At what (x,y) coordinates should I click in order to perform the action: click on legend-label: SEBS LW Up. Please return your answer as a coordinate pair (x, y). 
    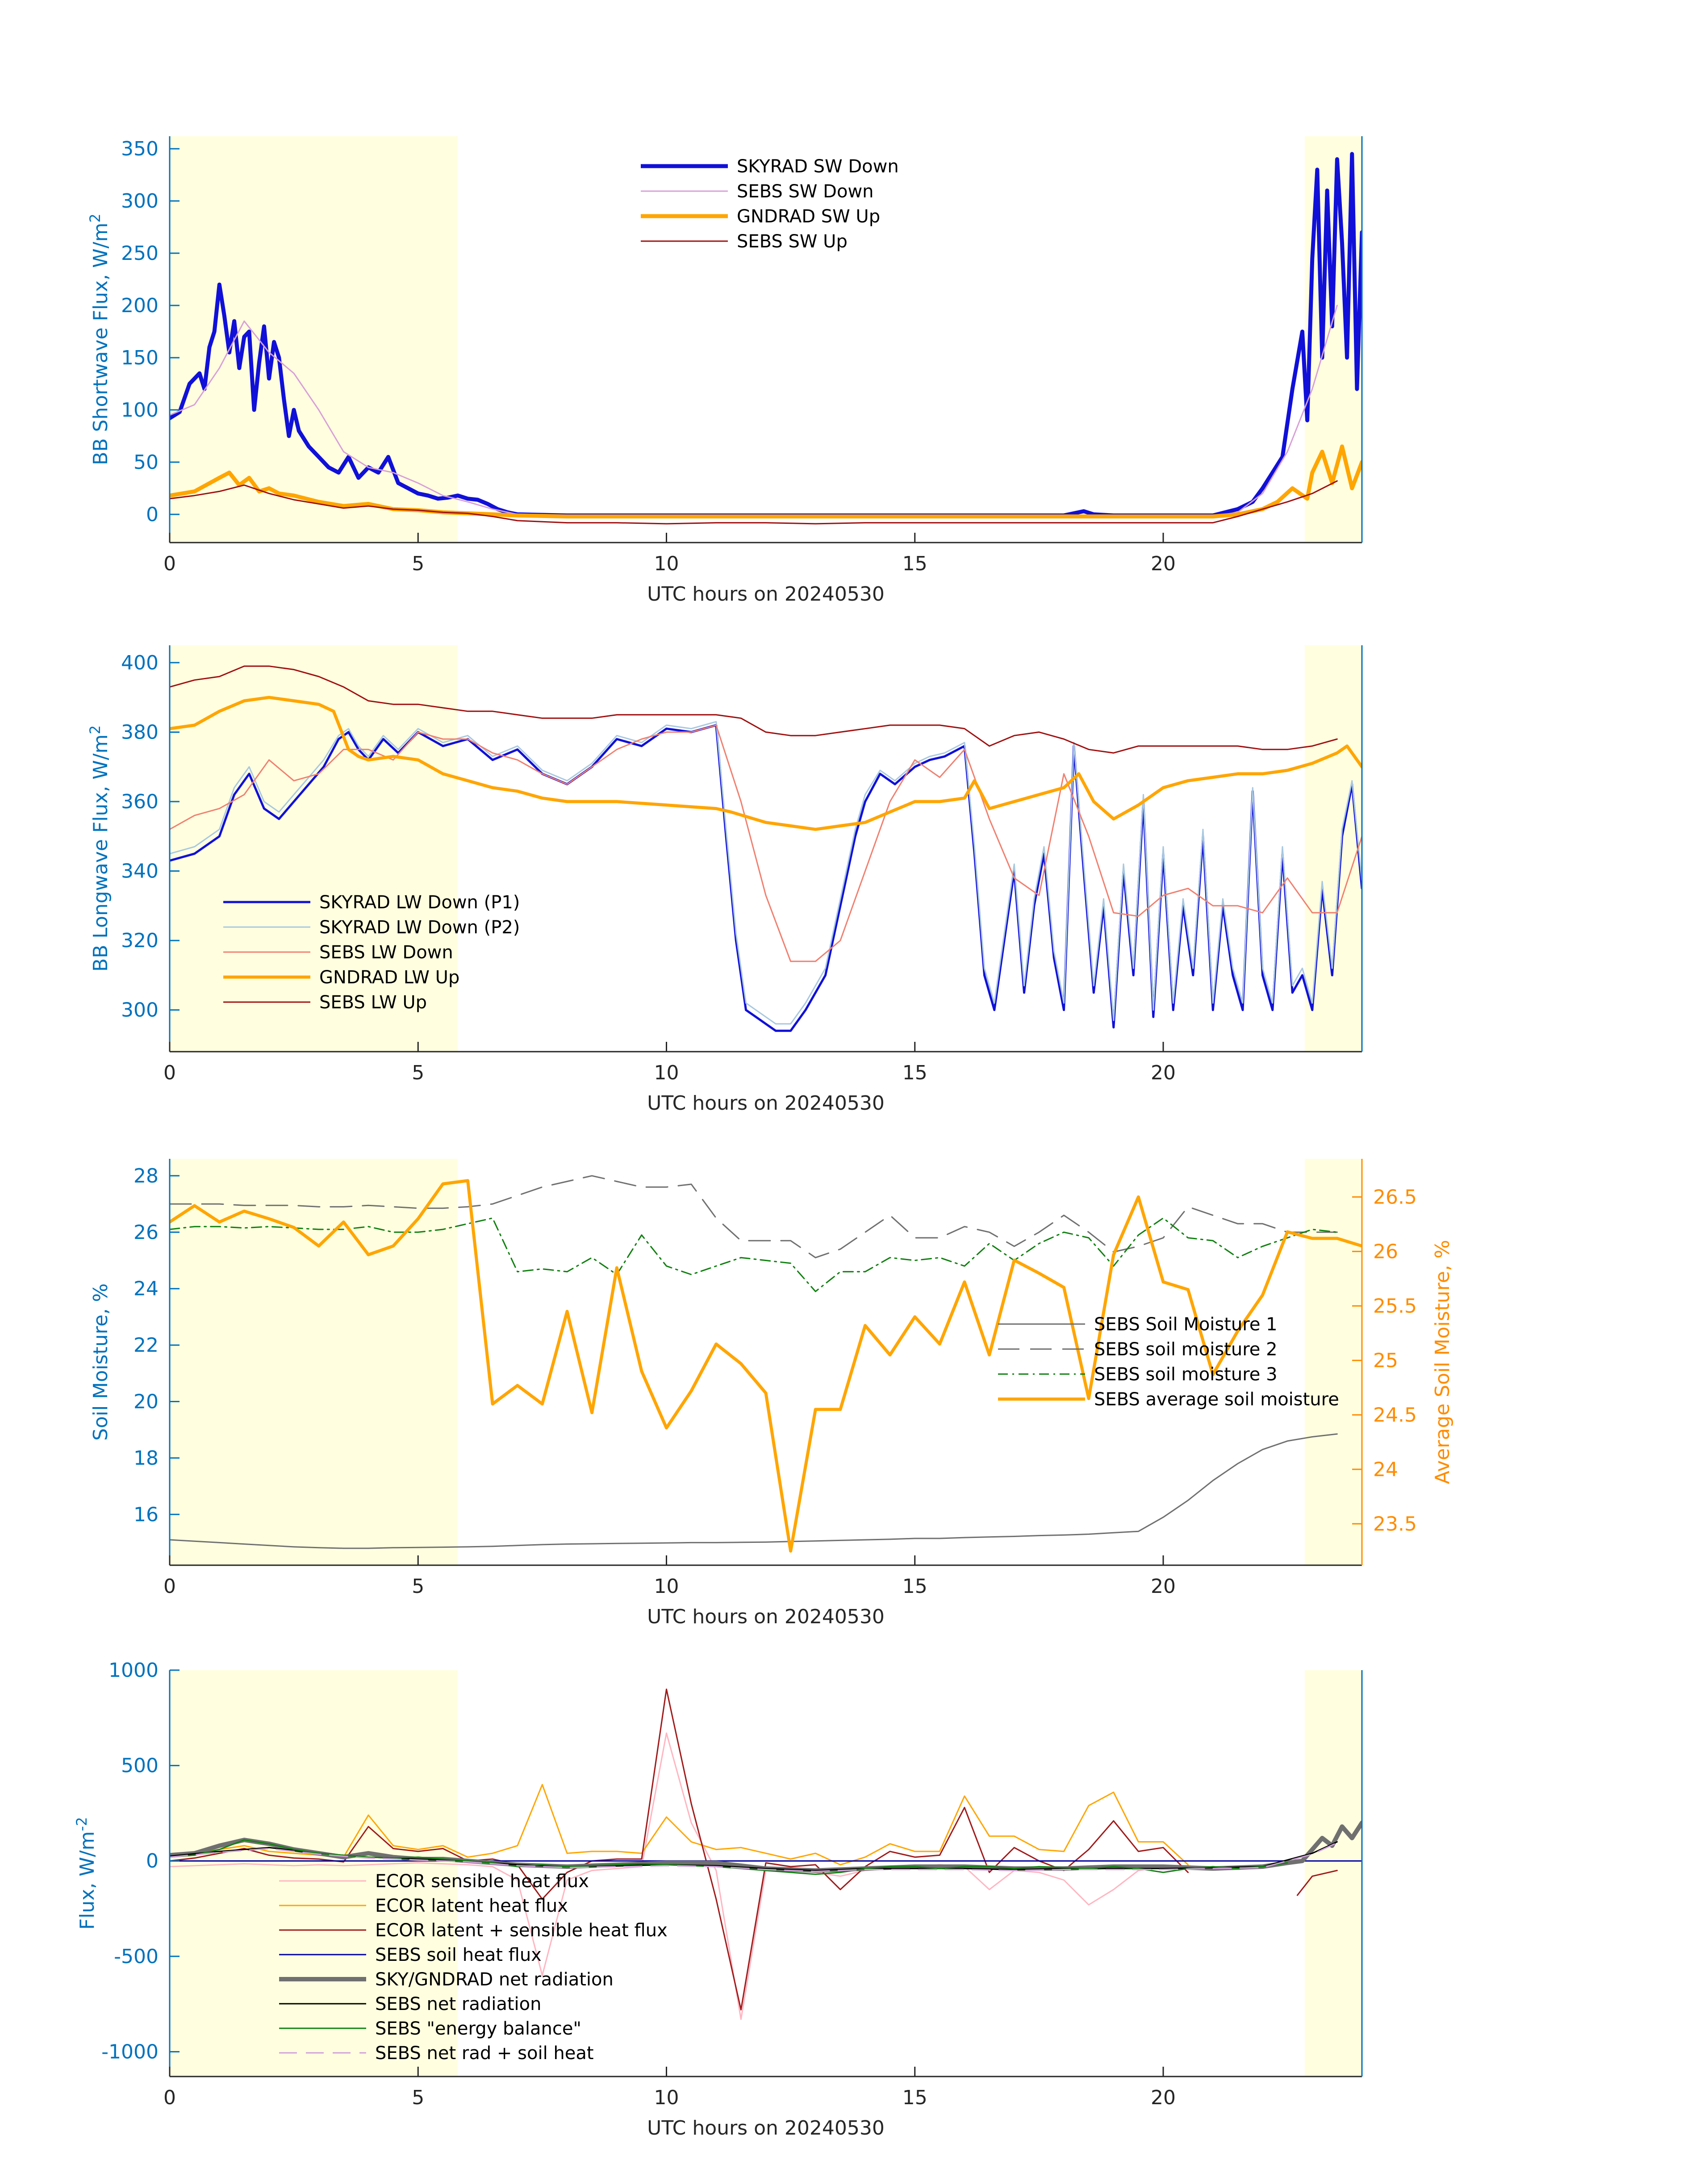
    Looking at the image, I should click on (373, 1002).